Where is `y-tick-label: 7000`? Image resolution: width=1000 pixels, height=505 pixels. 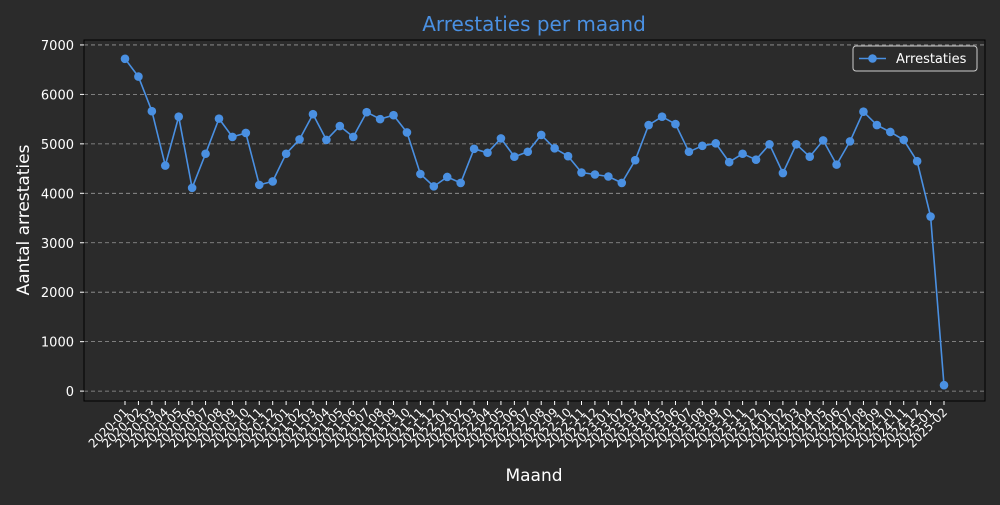 y-tick-label: 7000 is located at coordinates (57, 46).